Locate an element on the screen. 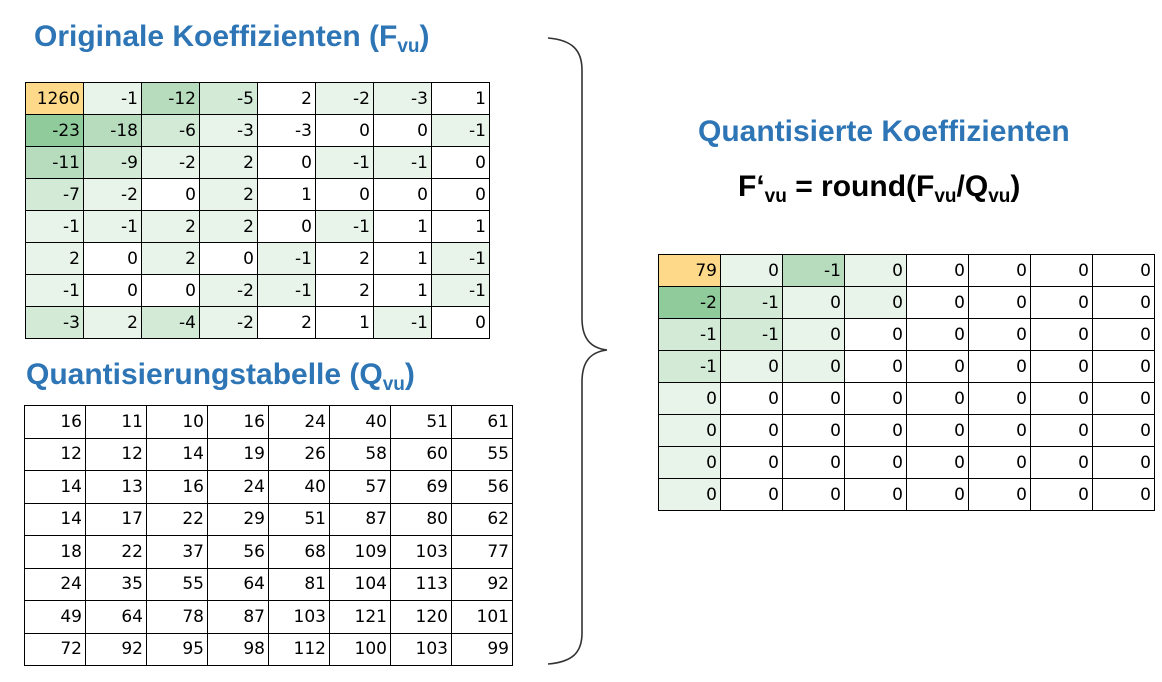 This screenshot has height=682, width=1162. table-cell: 112 is located at coordinates (299, 649).